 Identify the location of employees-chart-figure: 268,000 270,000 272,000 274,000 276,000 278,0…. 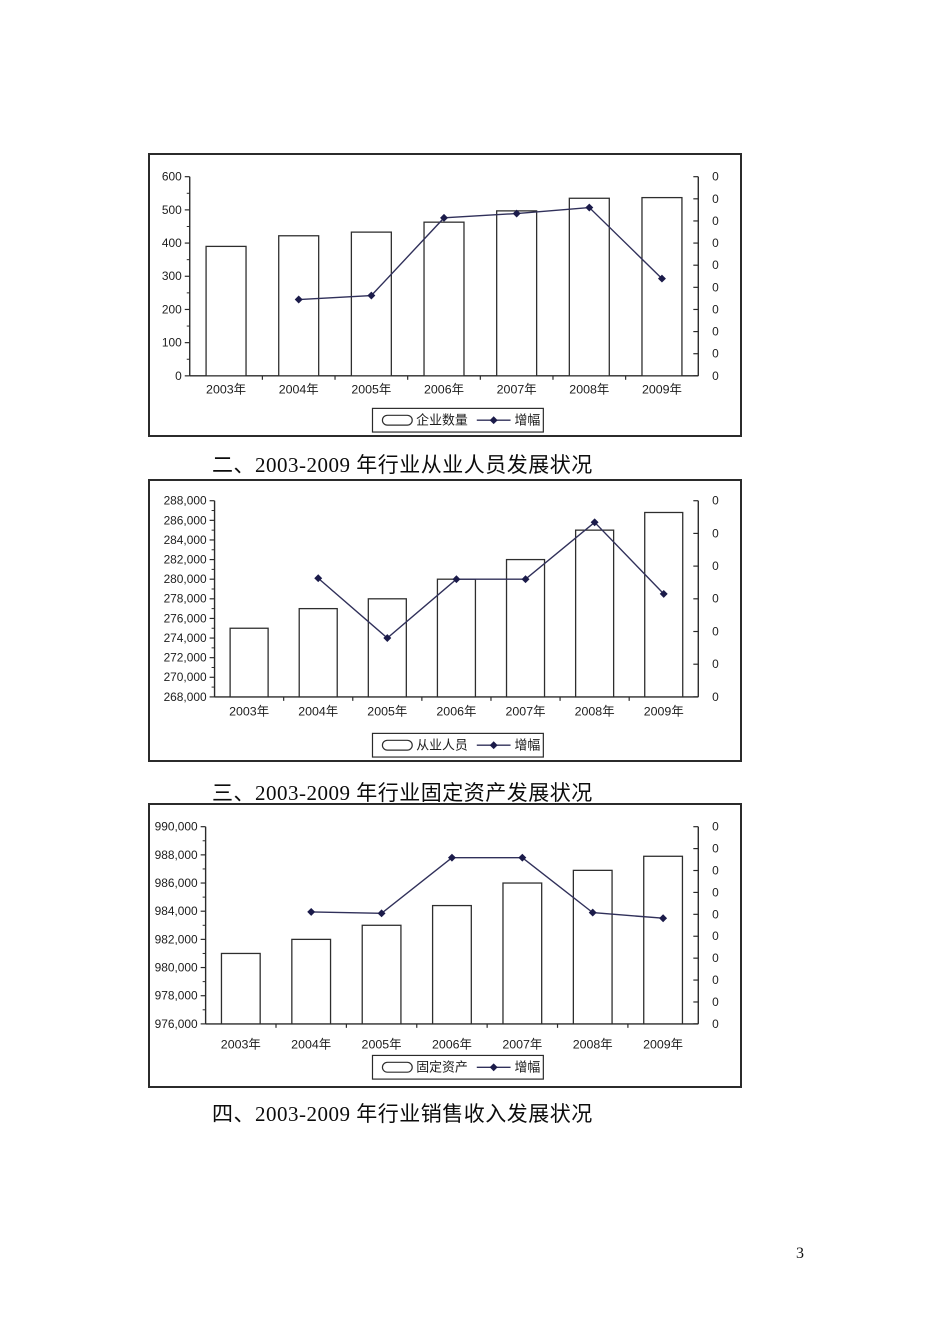
(445, 620).